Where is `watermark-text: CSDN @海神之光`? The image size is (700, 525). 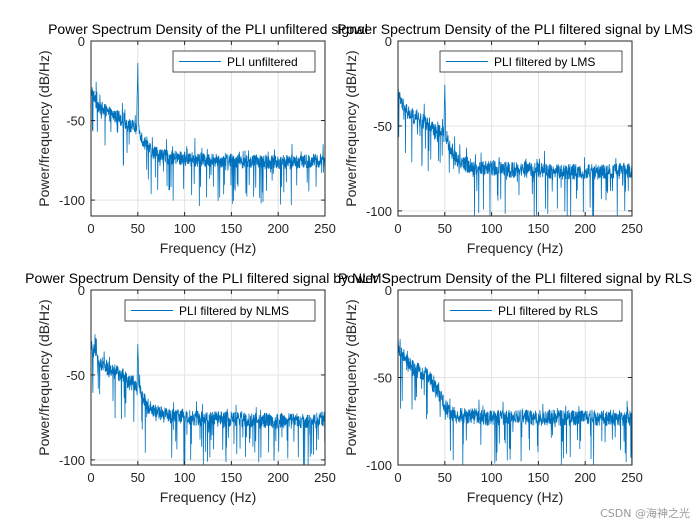 watermark-text: CSDN @海神之光 is located at coordinates (645, 513).